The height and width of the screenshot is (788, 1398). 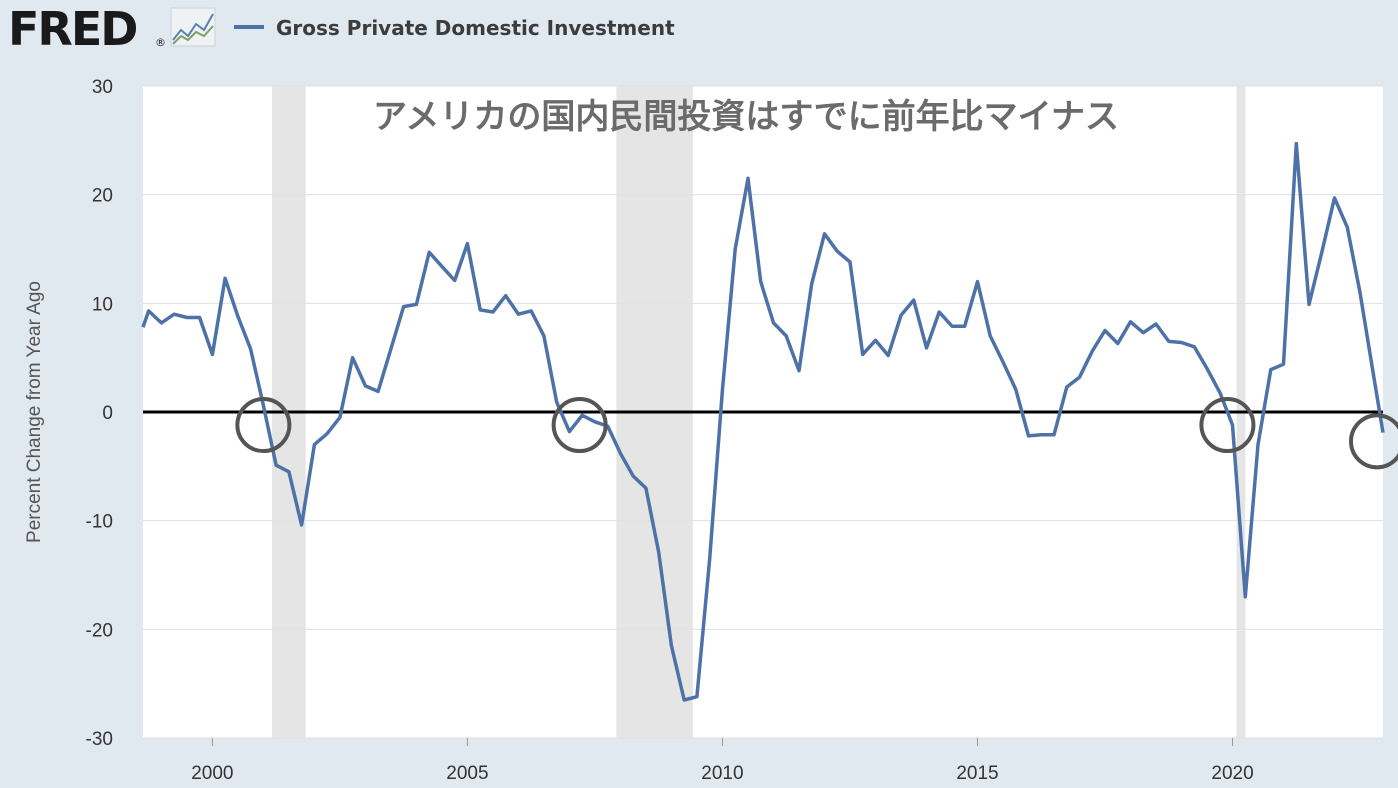 What do you see at coordinates (99, 522) in the screenshot?
I see `y-tick-label: -10` at bounding box center [99, 522].